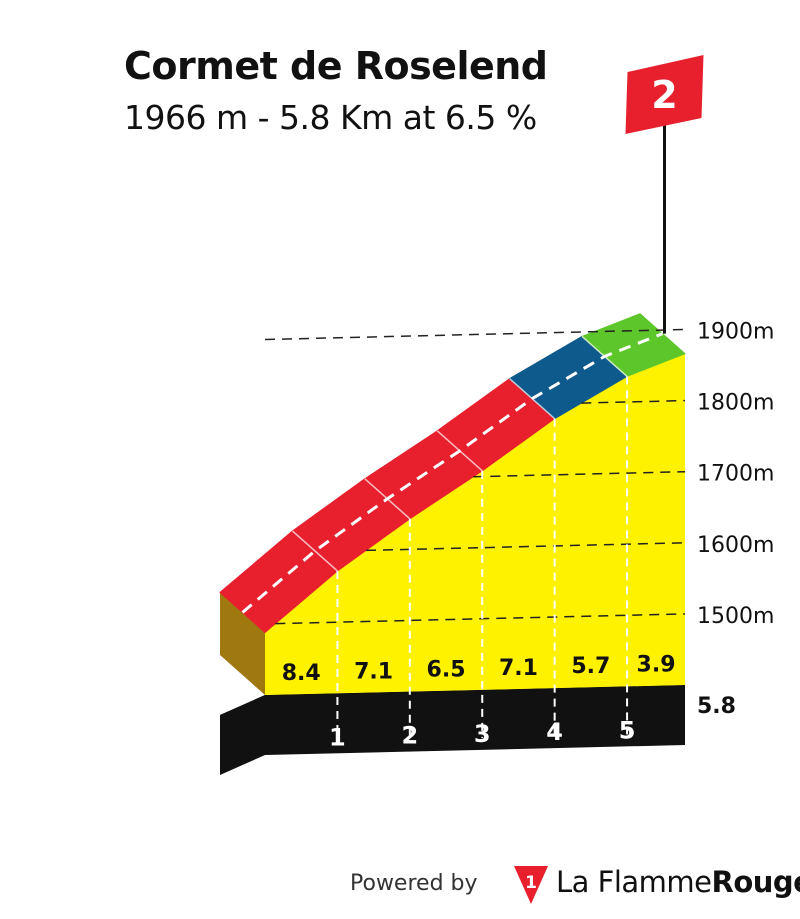  What do you see at coordinates (634, 882) in the screenshot?
I see `brand-name-regular: La Flamme` at bounding box center [634, 882].